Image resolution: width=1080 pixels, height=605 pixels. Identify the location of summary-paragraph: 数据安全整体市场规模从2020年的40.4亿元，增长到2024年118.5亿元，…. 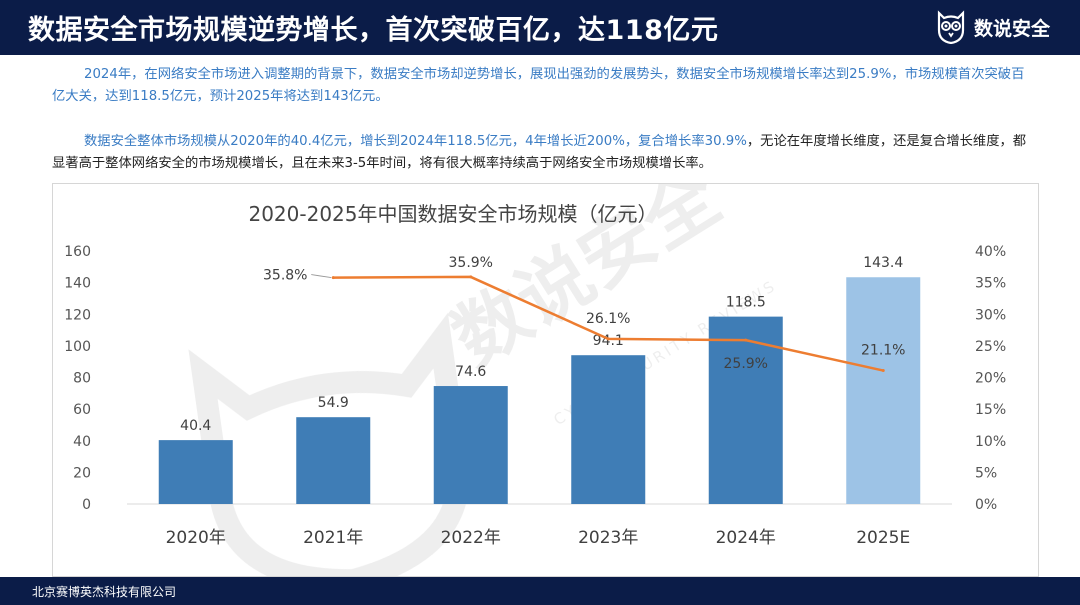
(544, 153).